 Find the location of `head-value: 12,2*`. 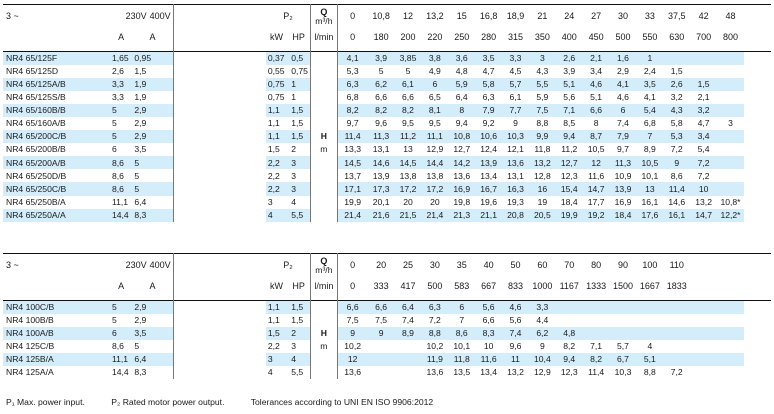

head-value: 12,2* is located at coordinates (730, 215).